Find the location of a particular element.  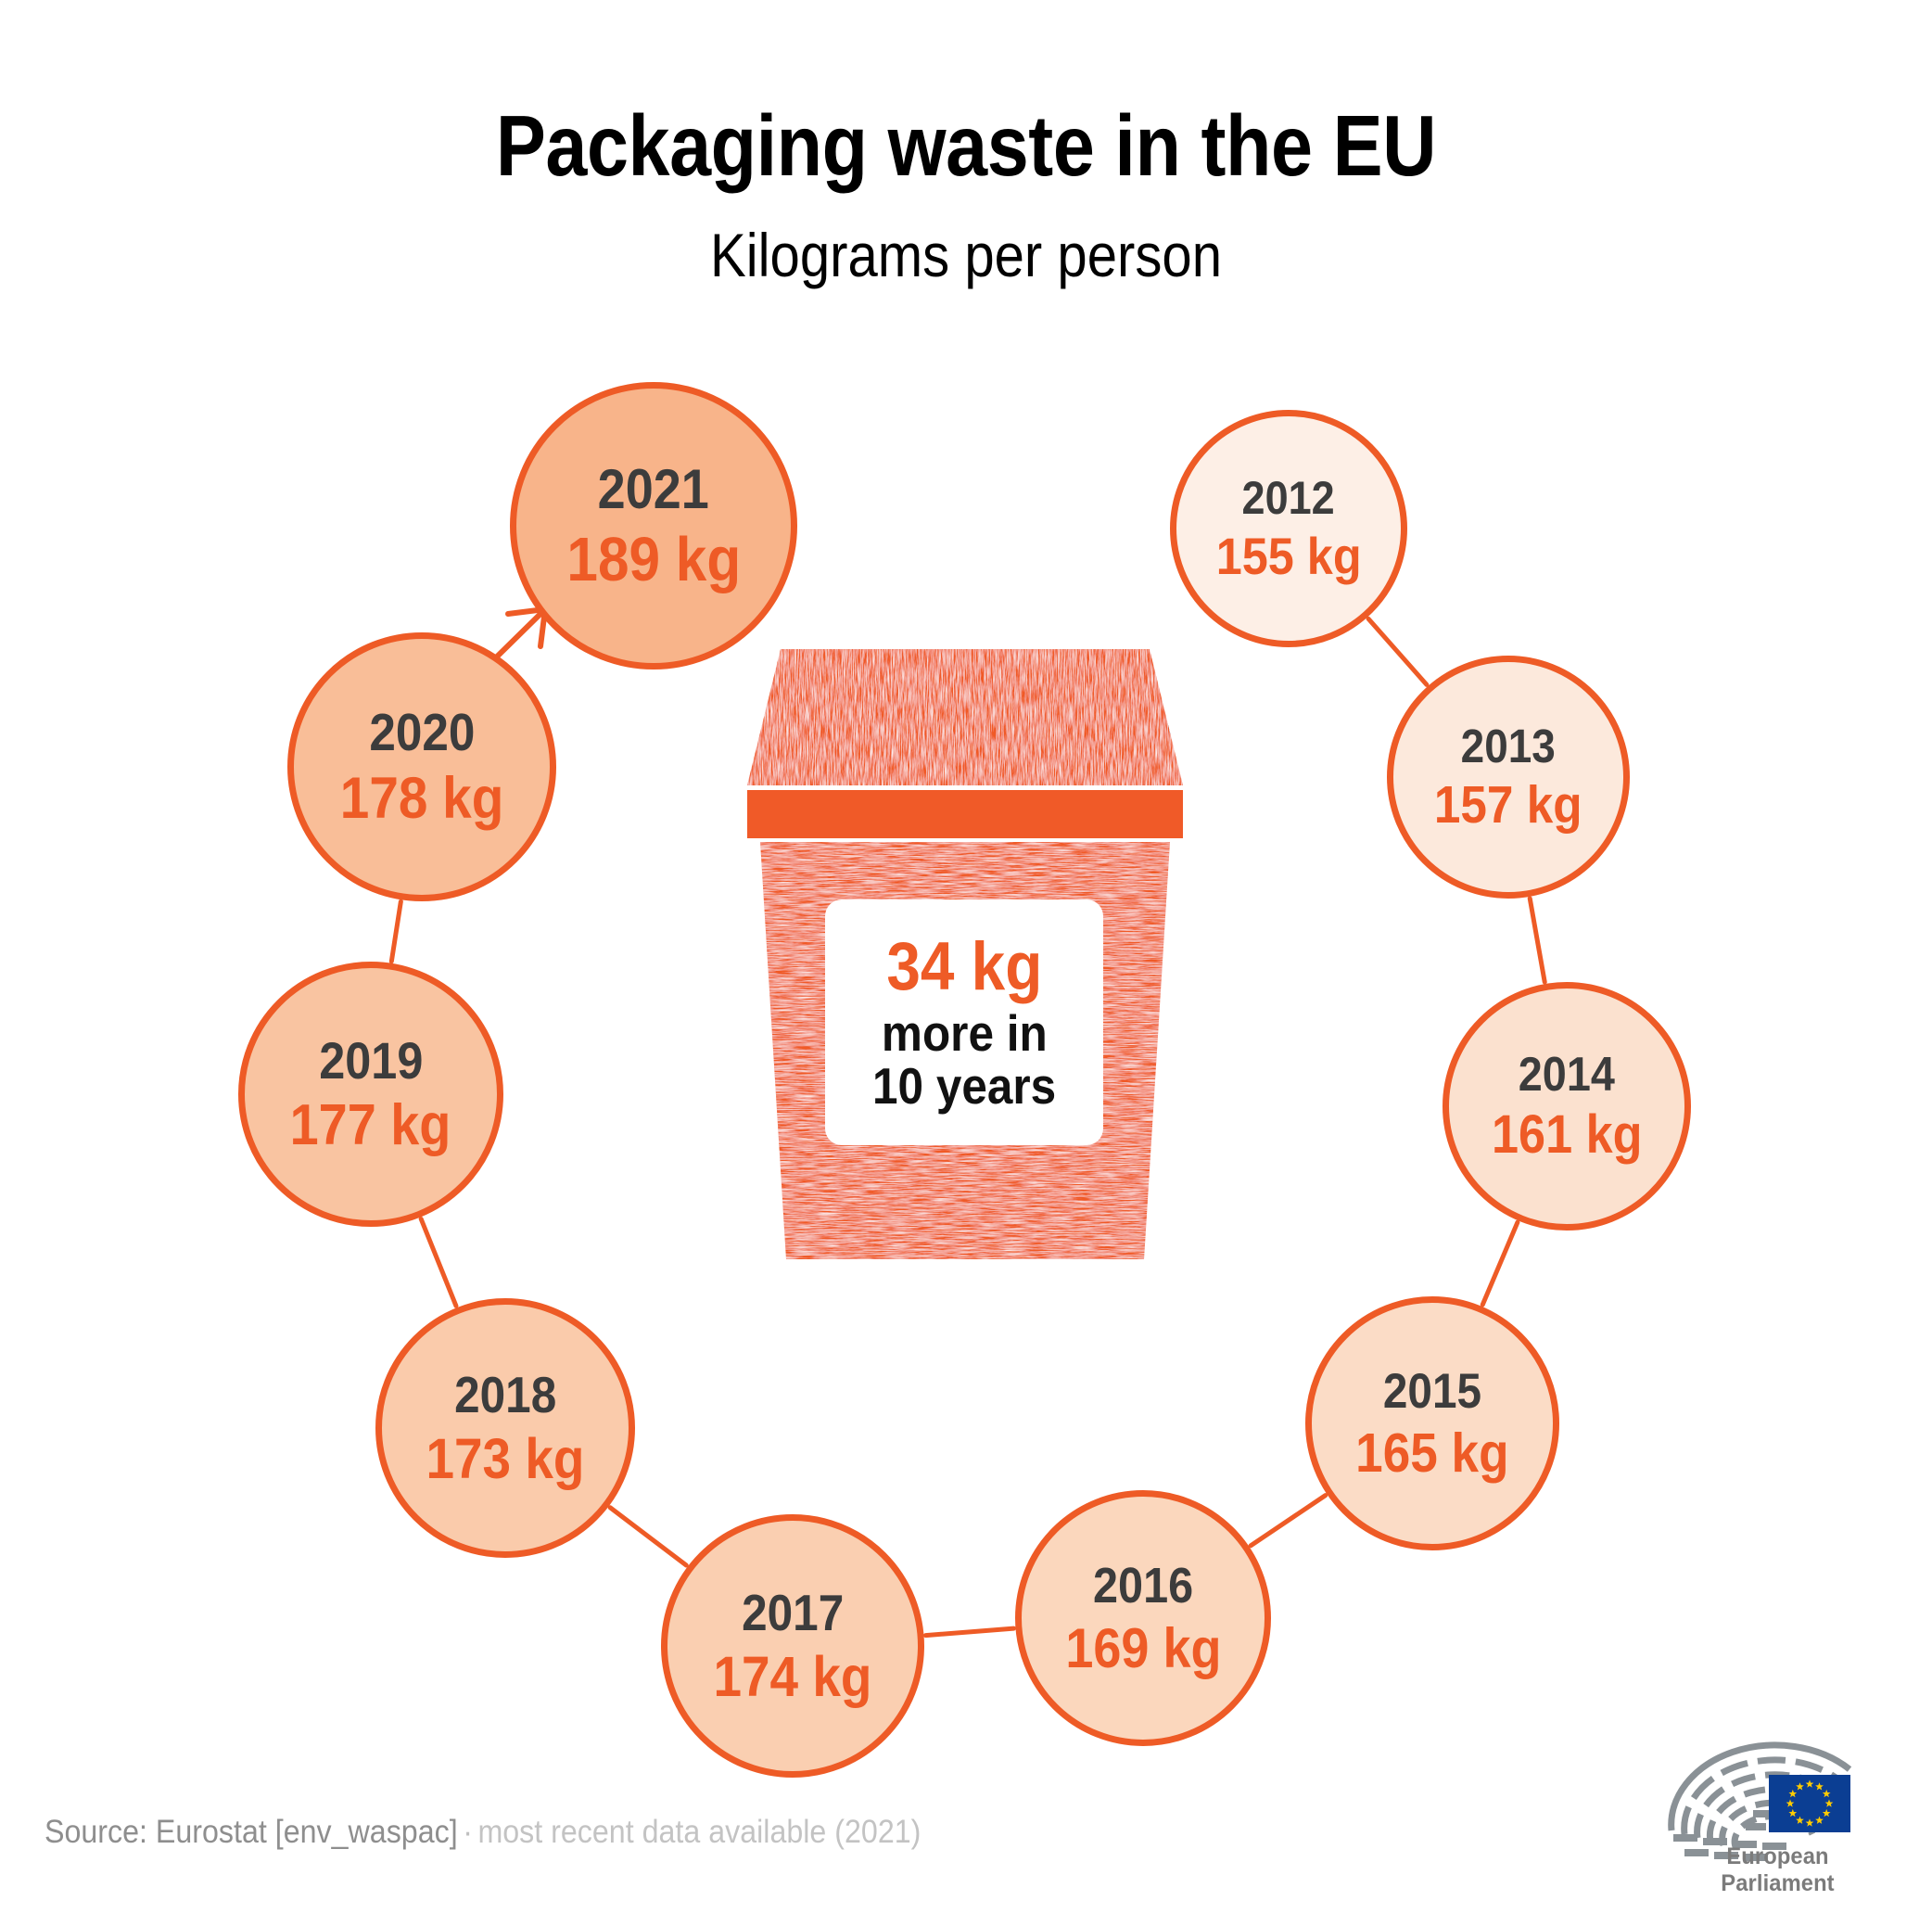

bin-lid is located at coordinates (965, 717).